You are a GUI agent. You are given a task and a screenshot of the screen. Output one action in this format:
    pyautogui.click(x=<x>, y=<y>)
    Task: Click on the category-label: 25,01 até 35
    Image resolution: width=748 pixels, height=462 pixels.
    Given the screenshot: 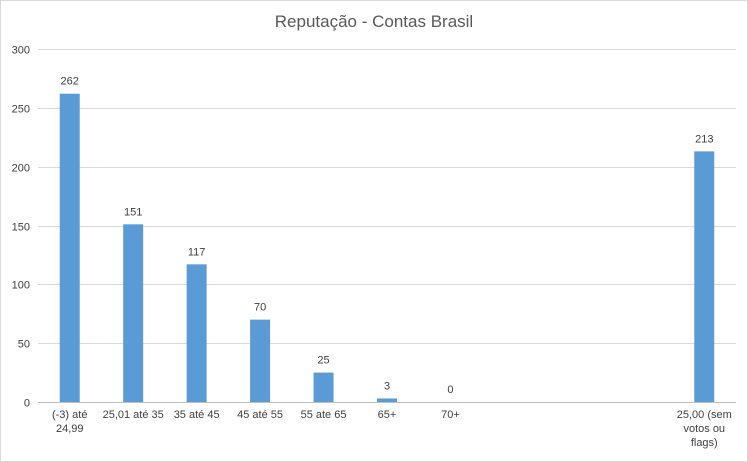 What is the action you would take?
    pyautogui.click(x=133, y=415)
    